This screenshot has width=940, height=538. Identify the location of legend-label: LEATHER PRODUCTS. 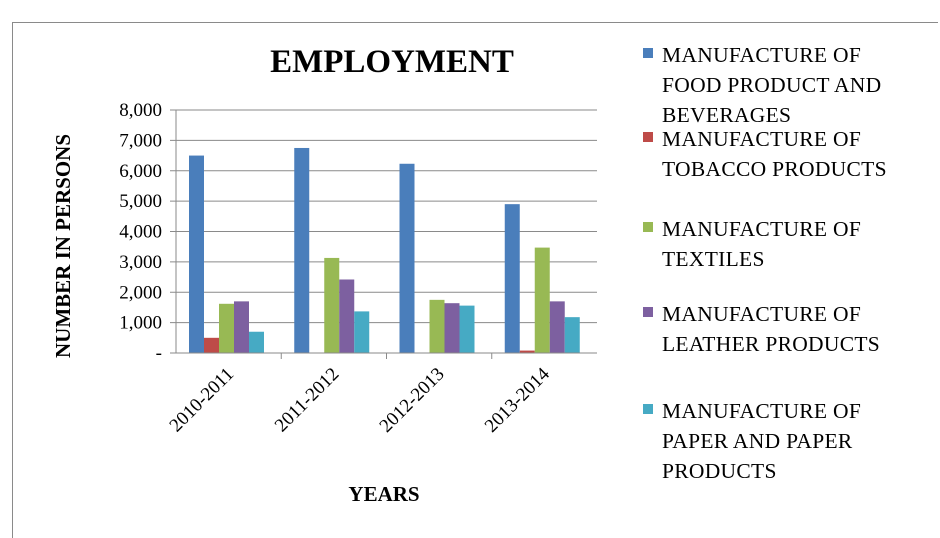
(771, 344).